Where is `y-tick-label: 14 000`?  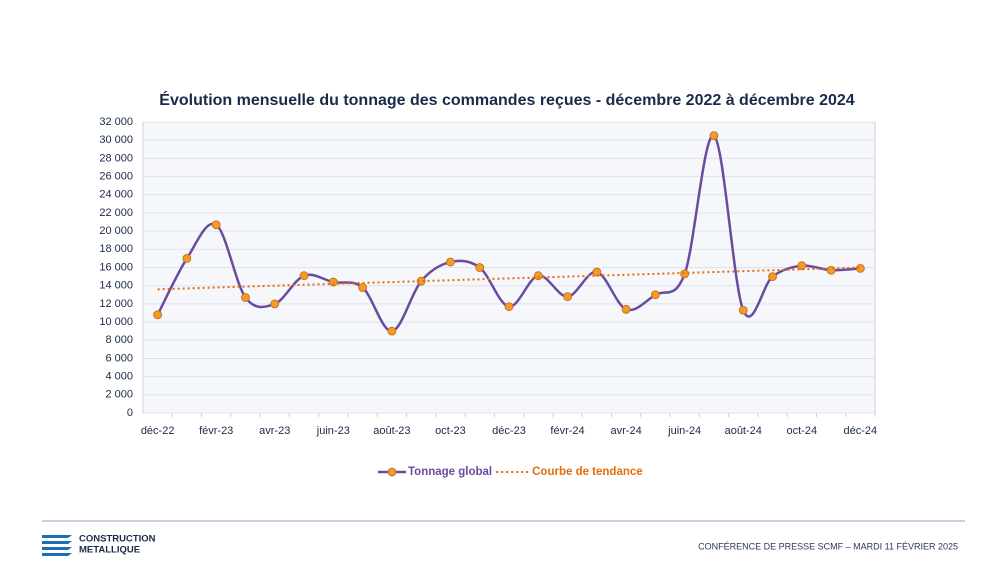 y-tick-label: 14 000 is located at coordinates (116, 286).